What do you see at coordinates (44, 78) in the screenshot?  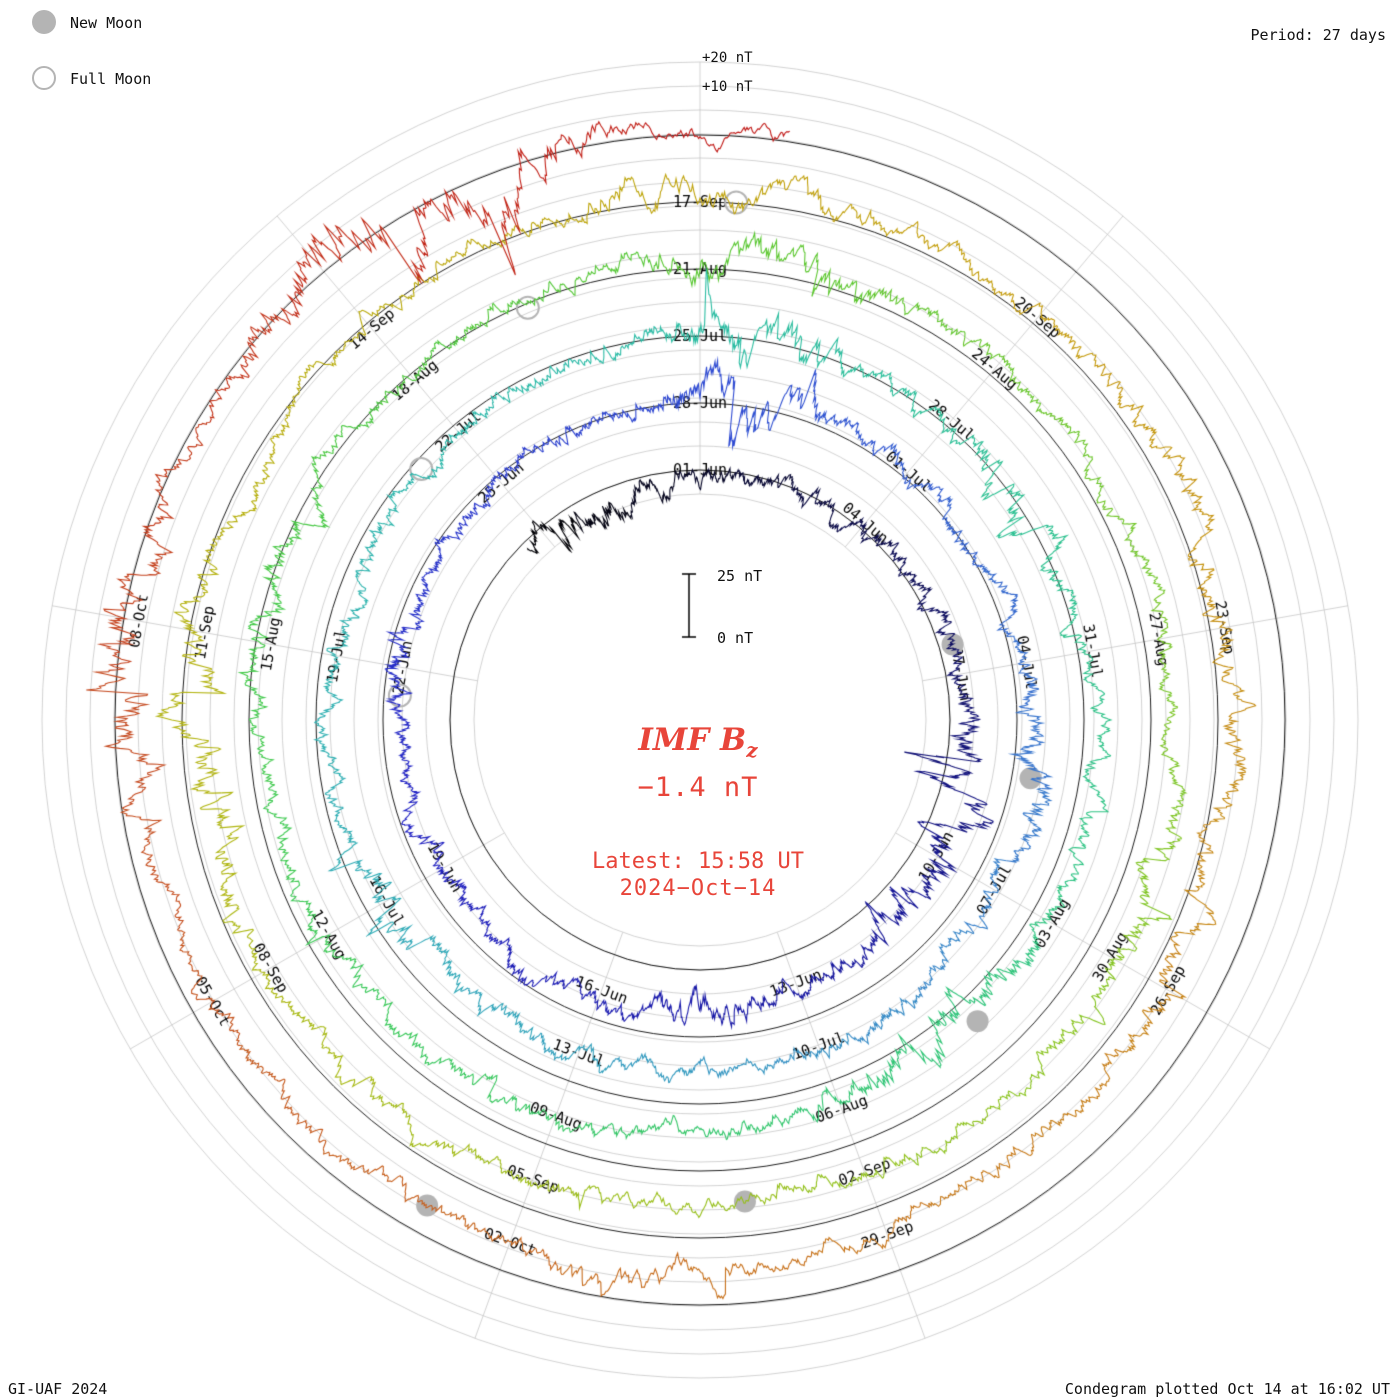 I see `full-moon-marker-icon` at bounding box center [44, 78].